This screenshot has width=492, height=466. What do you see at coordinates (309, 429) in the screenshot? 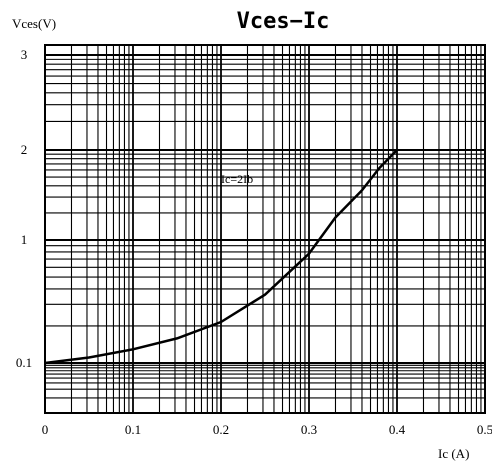
I see `x-tick-label: 0.3` at bounding box center [309, 429].